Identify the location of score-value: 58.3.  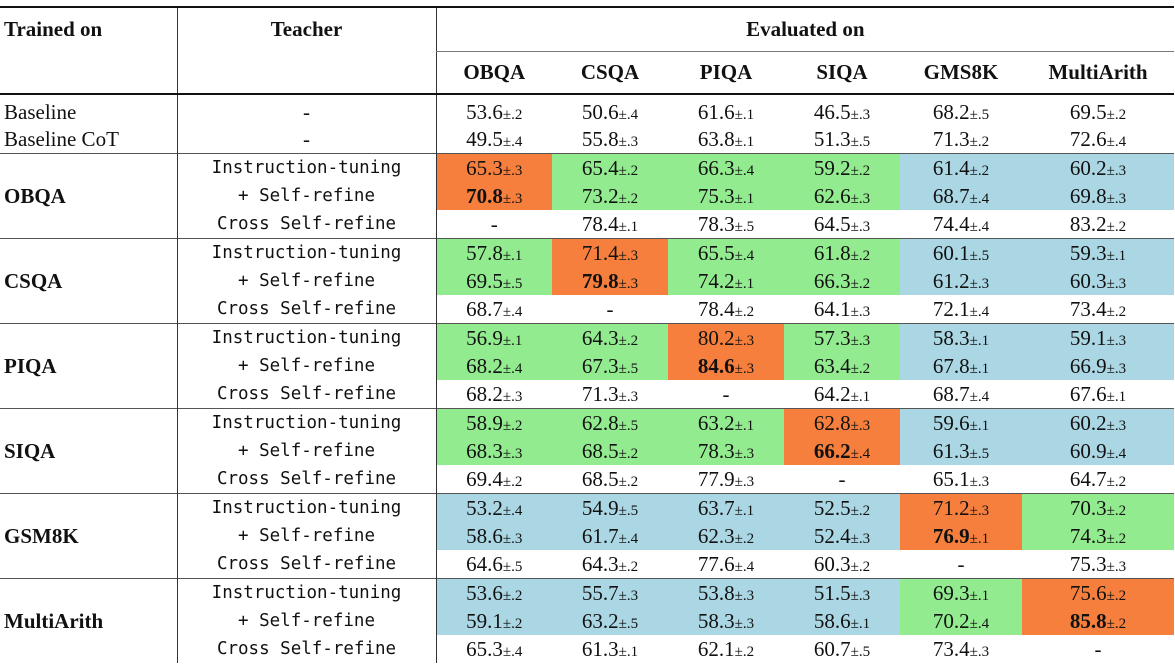
(716, 620).